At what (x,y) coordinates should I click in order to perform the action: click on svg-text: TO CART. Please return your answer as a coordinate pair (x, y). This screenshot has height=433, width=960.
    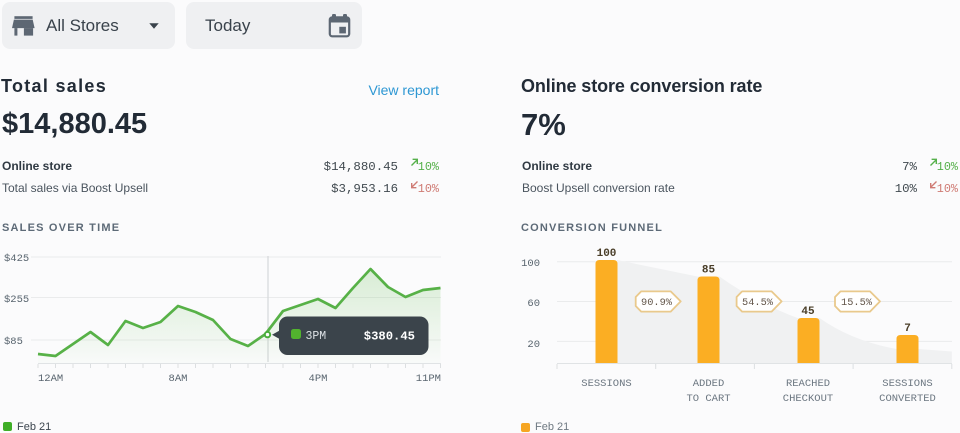
    Looking at the image, I should click on (708, 399).